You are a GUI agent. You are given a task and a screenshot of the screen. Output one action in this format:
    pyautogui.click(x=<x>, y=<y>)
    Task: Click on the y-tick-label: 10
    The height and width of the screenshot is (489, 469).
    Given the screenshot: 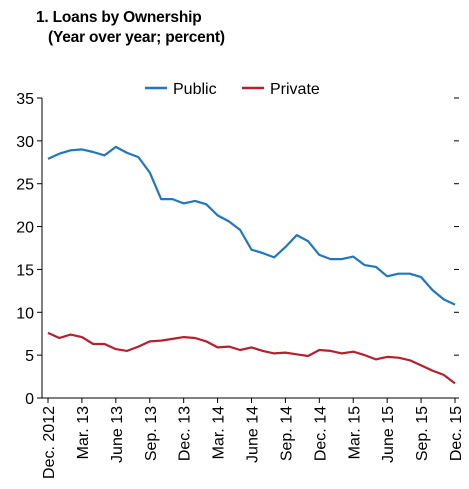 What is the action you would take?
    pyautogui.click(x=25, y=313)
    